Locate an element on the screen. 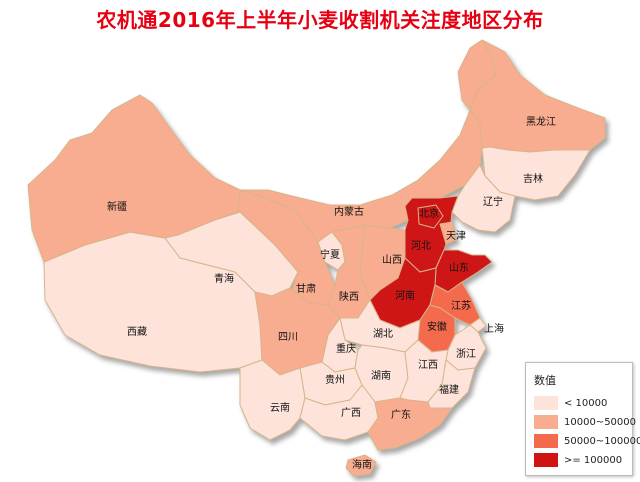 This screenshot has width=640, height=482. province-label: 宁夏 is located at coordinates (330, 254).